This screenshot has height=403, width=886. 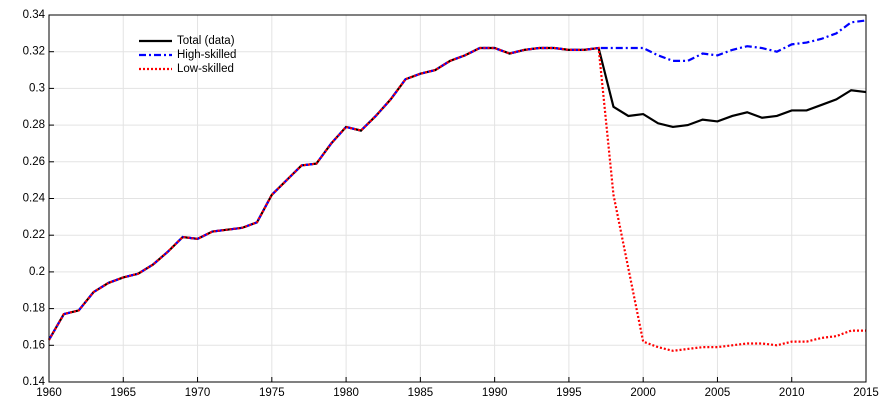 What do you see at coordinates (34, 15) in the screenshot?
I see `y-tick-label: 0.34` at bounding box center [34, 15].